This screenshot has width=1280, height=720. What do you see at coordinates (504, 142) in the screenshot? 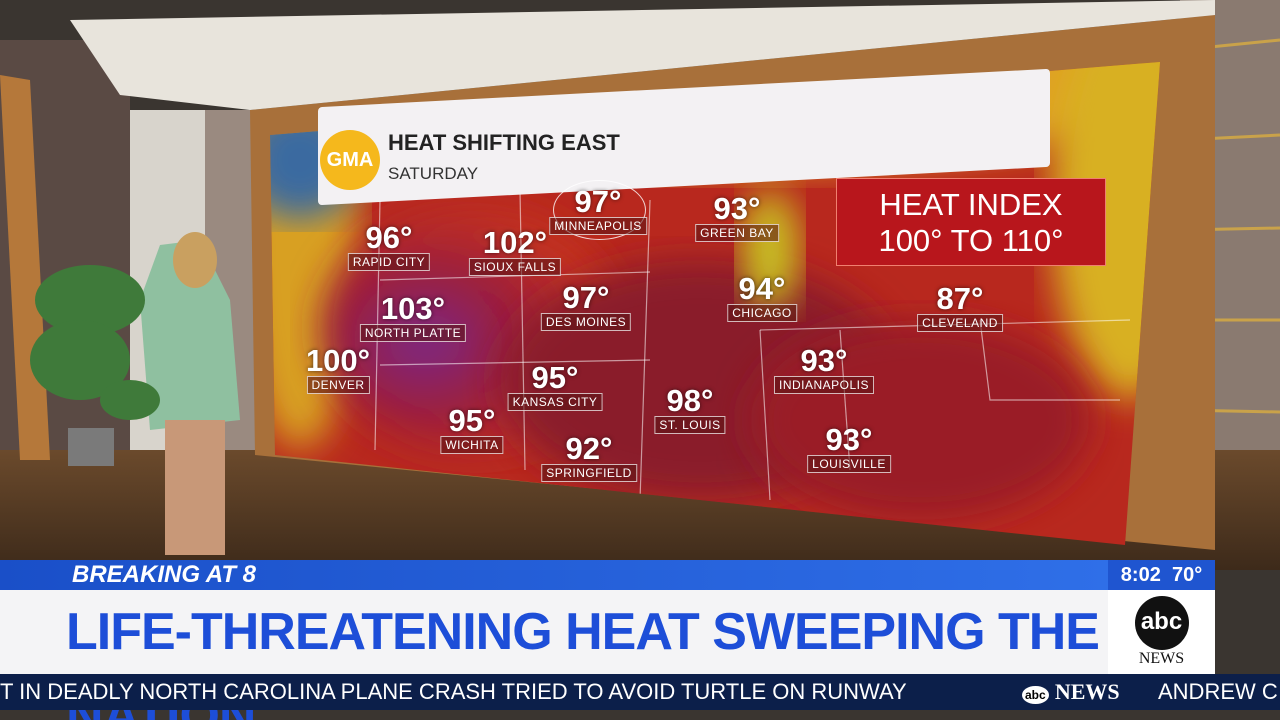
I see `header-title: HEAT SHIFTING EAST` at bounding box center [504, 142].